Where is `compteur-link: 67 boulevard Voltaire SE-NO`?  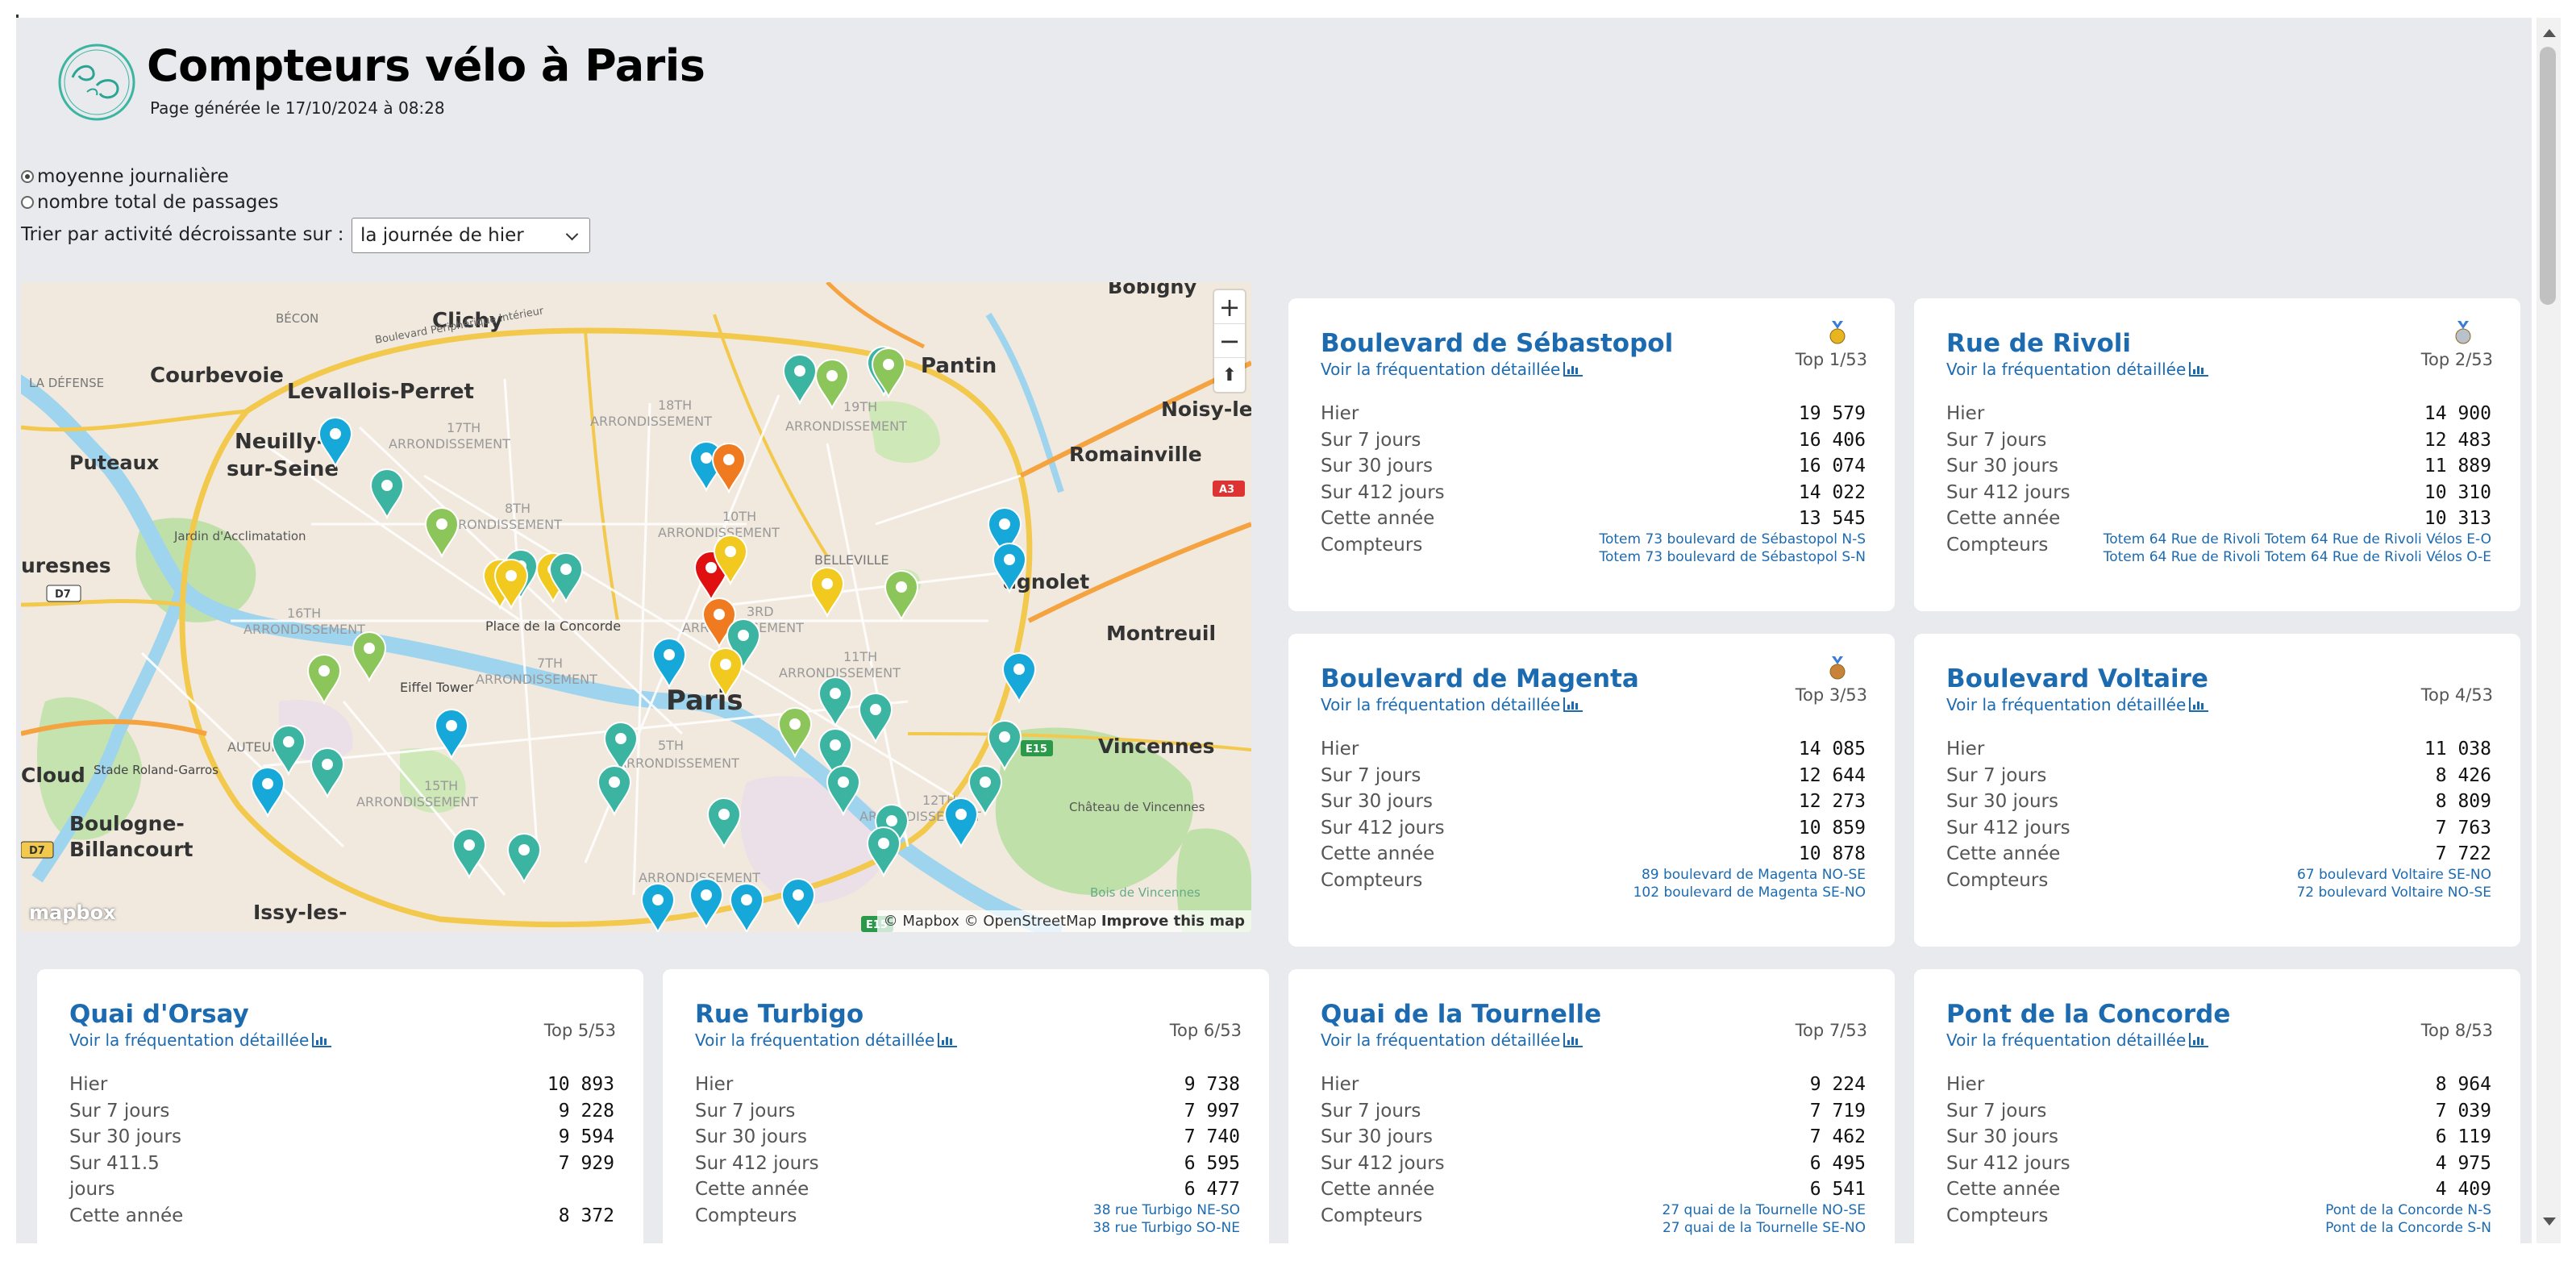 compteur-link: 67 boulevard Voltaire SE-NO is located at coordinates (2394, 874).